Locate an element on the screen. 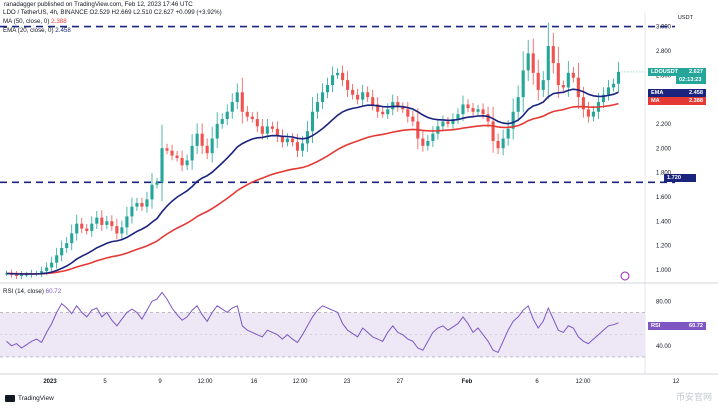  brand-name: TradingView is located at coordinates (36, 398).